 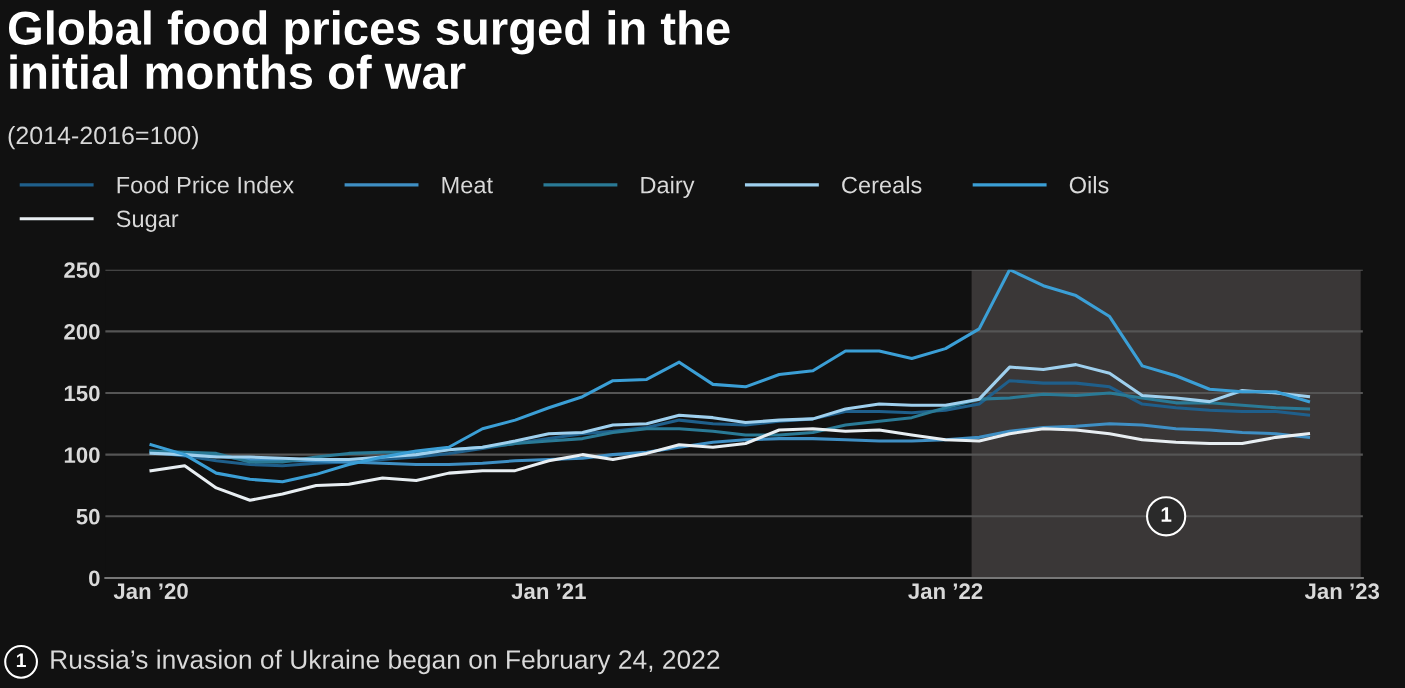 I want to click on legend-label: Sugar, so click(x=147, y=221).